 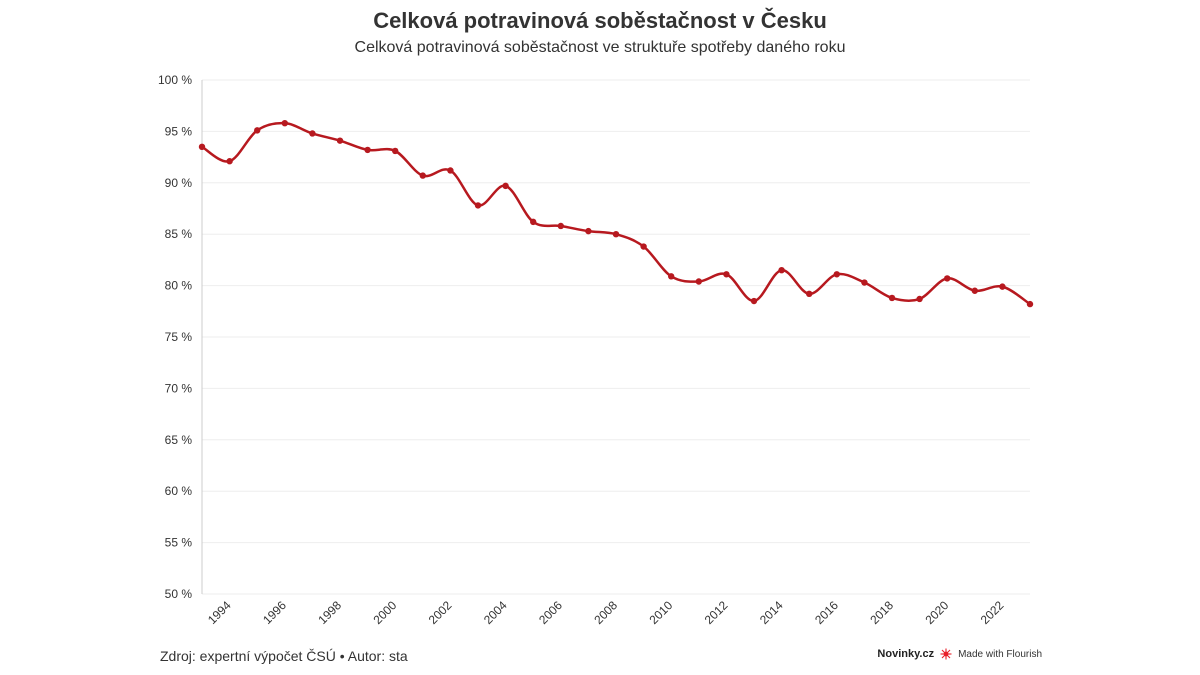 What do you see at coordinates (661, 612) in the screenshot?
I see `x-tick-label: 2010` at bounding box center [661, 612].